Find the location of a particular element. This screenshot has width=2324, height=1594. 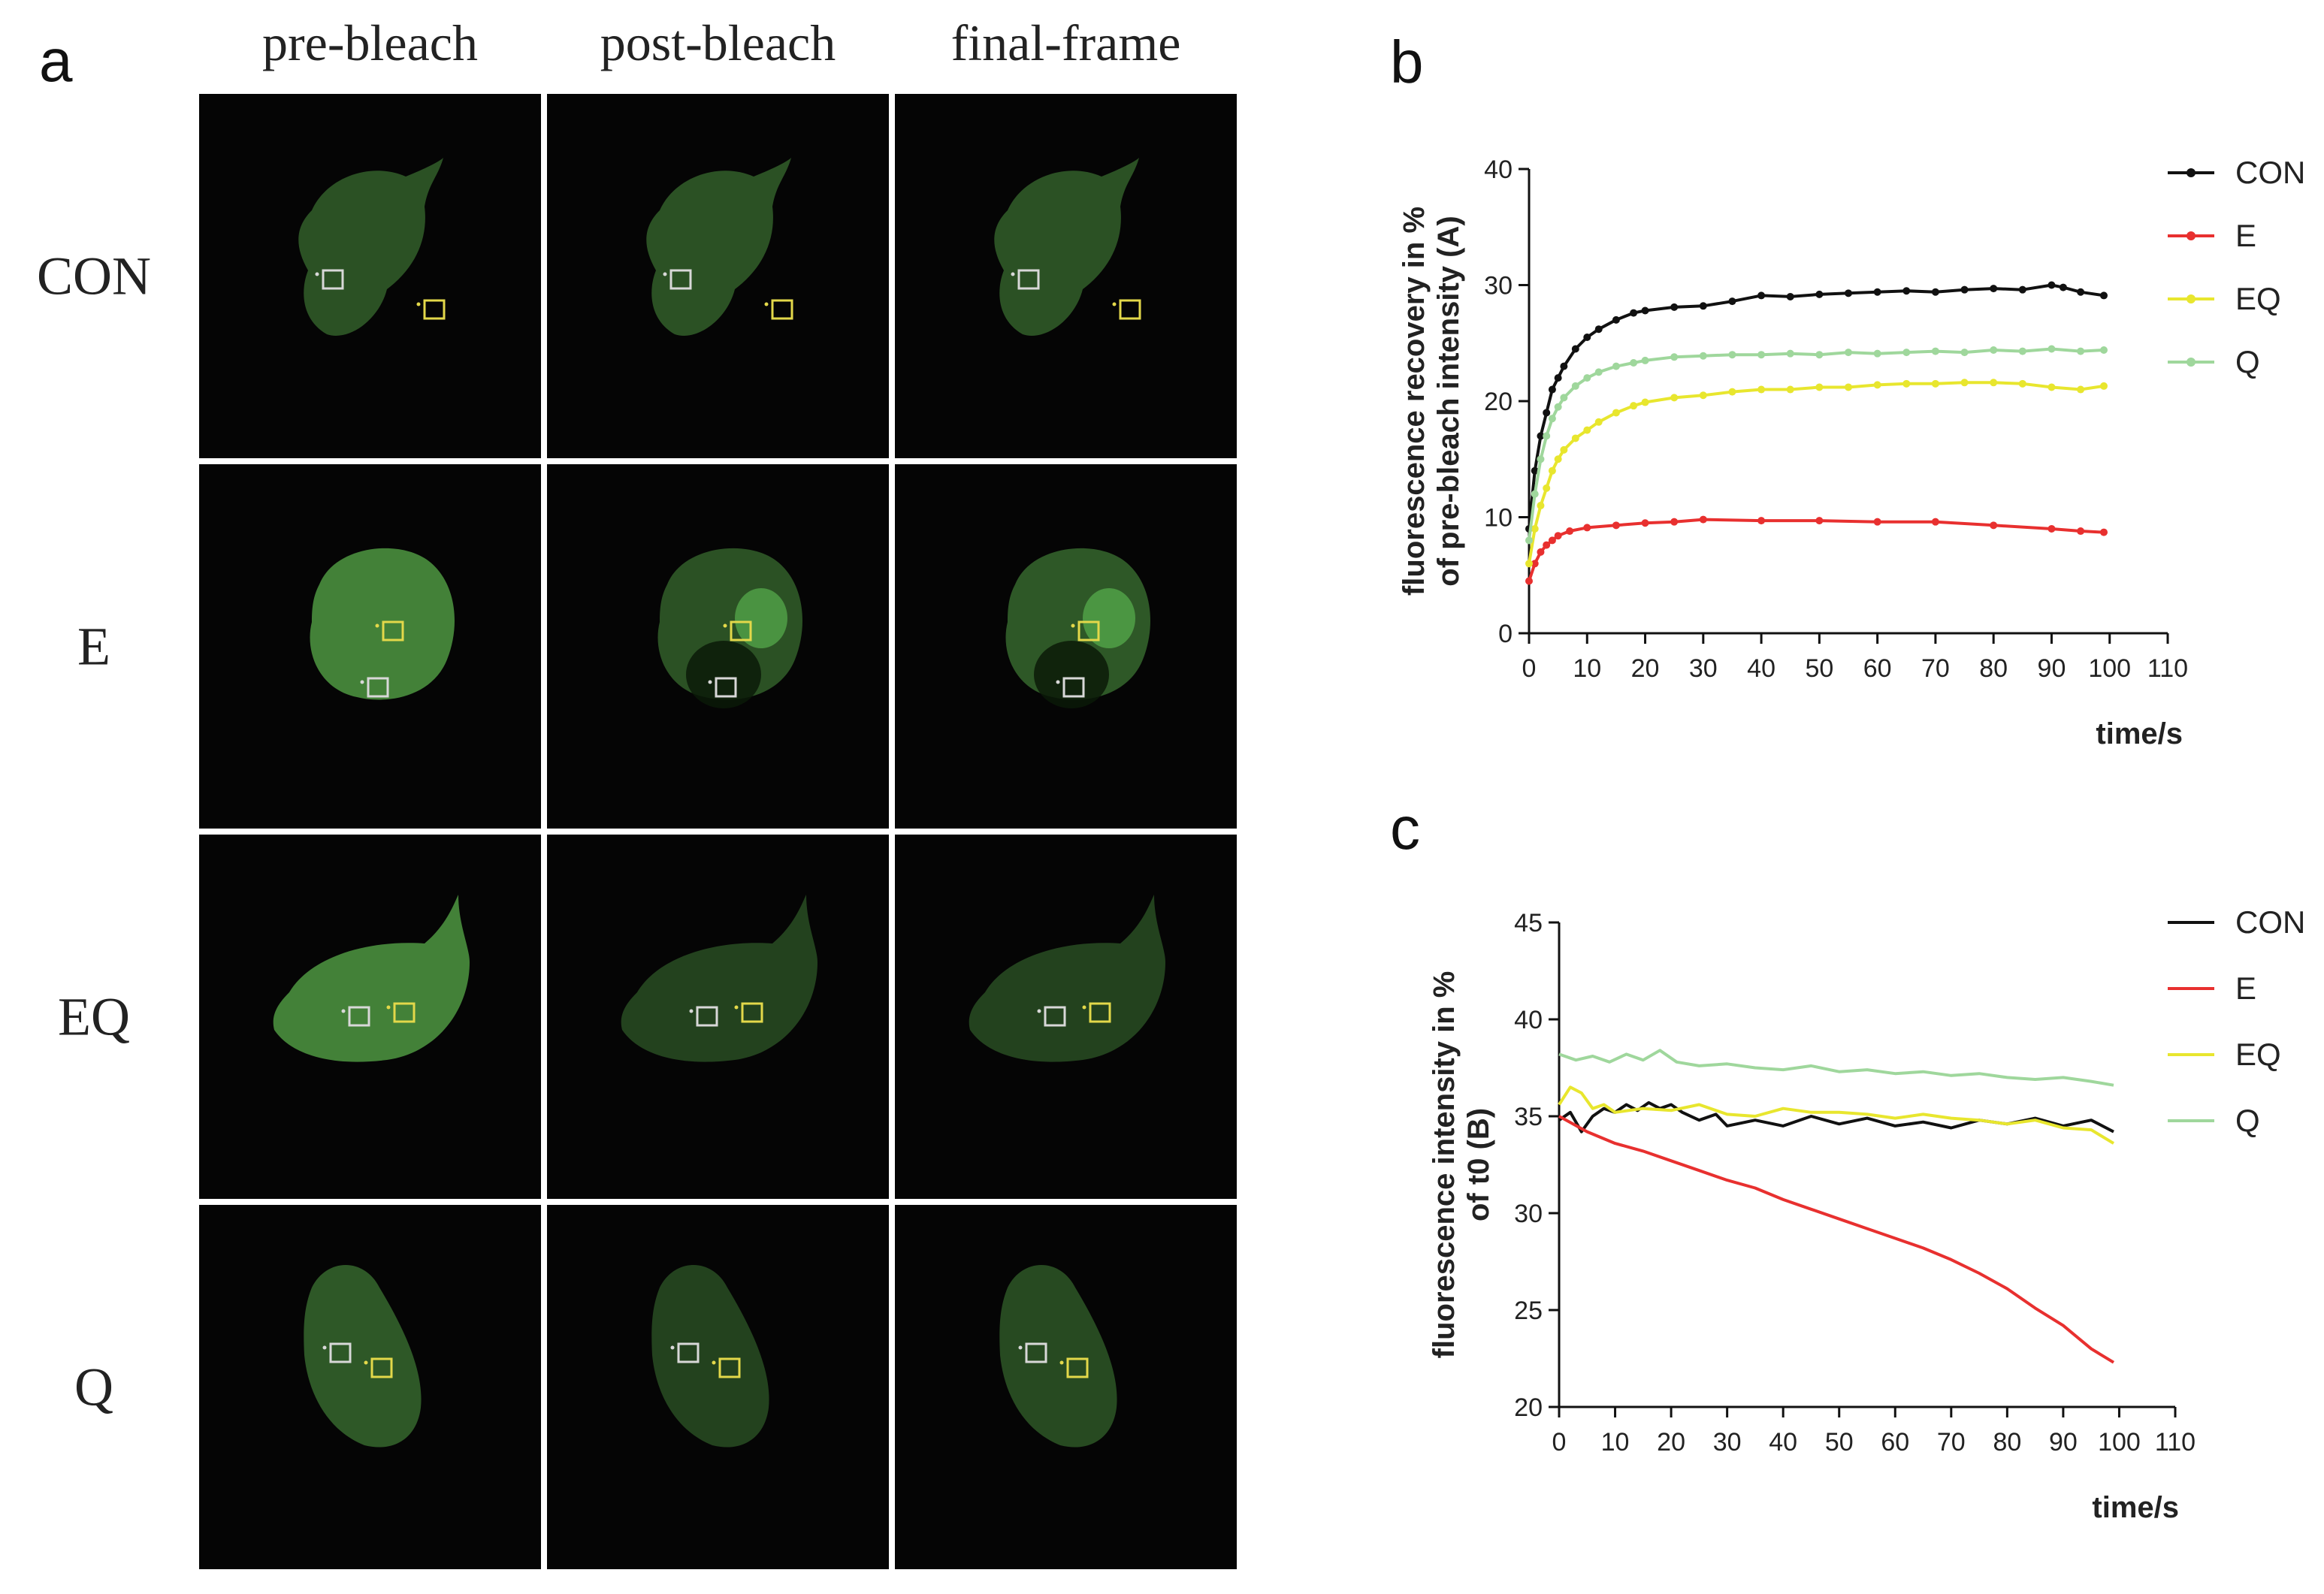

series-CON is located at coordinates (1836, 1117).